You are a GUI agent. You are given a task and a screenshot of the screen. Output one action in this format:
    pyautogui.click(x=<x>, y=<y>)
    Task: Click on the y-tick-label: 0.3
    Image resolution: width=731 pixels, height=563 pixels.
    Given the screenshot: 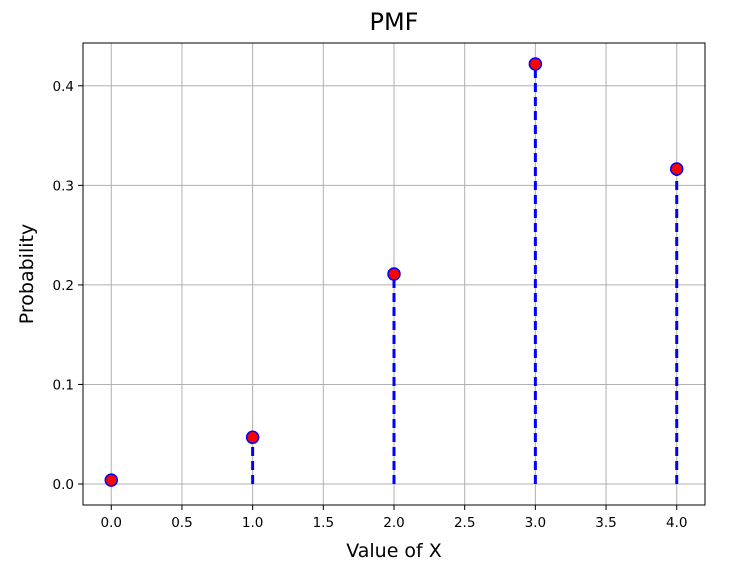 What is the action you would take?
    pyautogui.click(x=63, y=186)
    